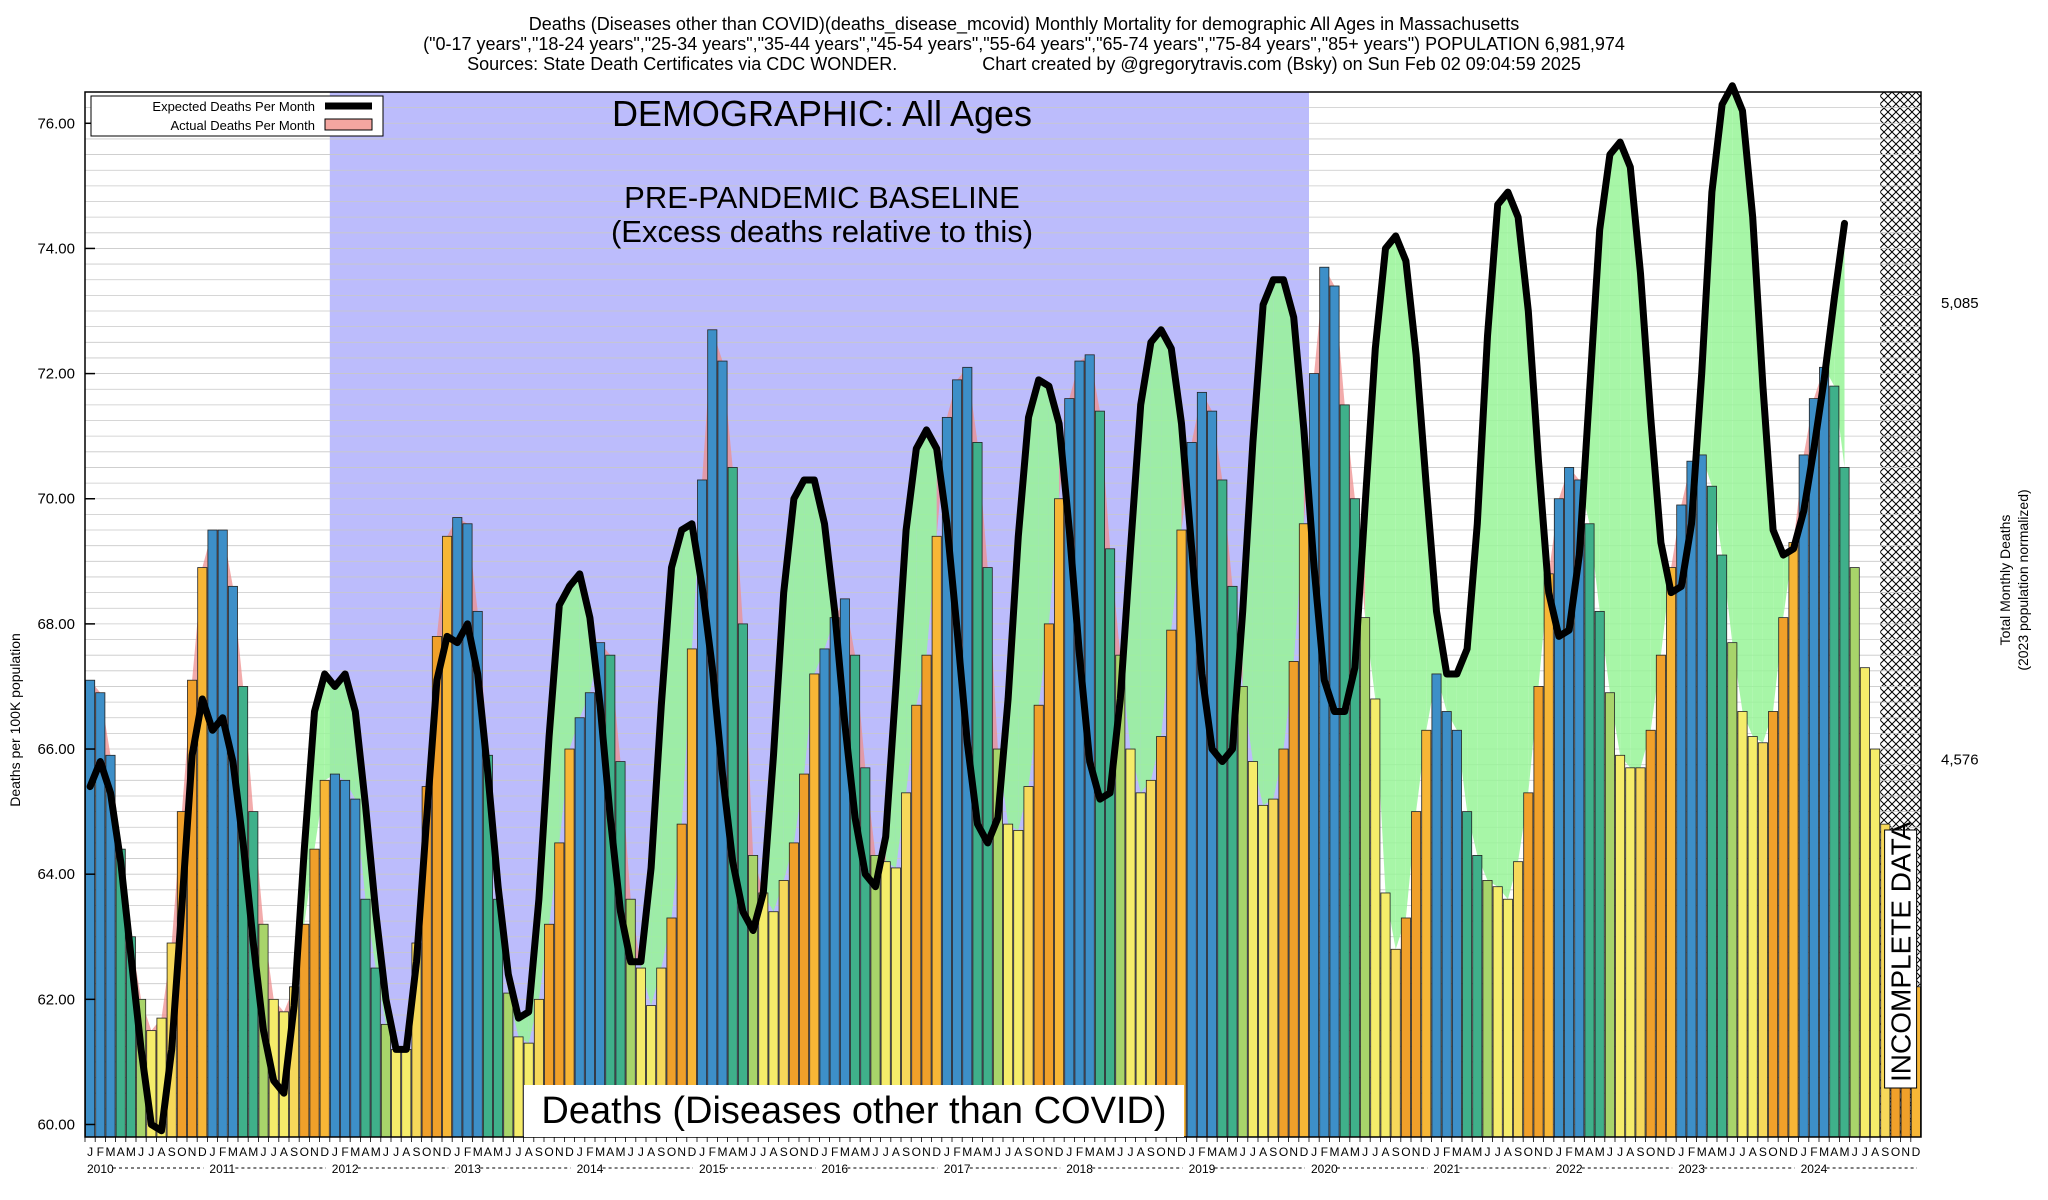  What do you see at coordinates (56, 374) in the screenshot?
I see `y-tick-label: 72.00` at bounding box center [56, 374].